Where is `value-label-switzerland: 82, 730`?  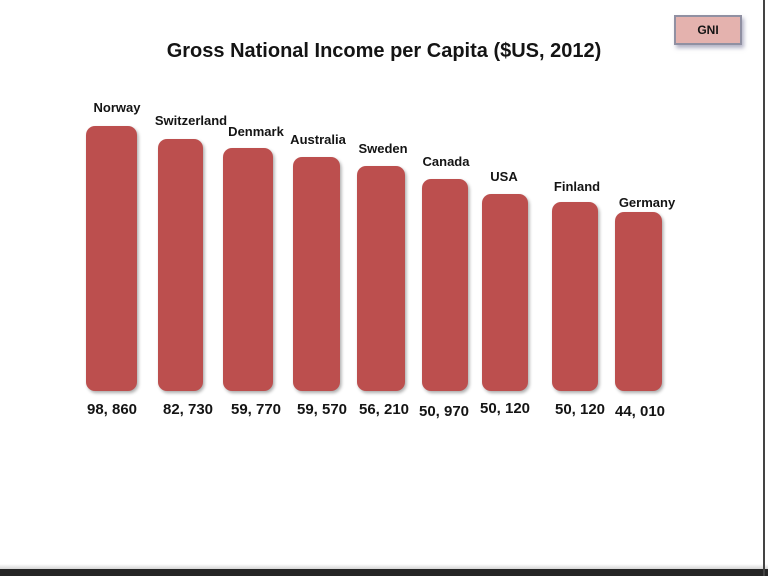
value-label-switzerland: 82, 730 is located at coordinates (188, 409).